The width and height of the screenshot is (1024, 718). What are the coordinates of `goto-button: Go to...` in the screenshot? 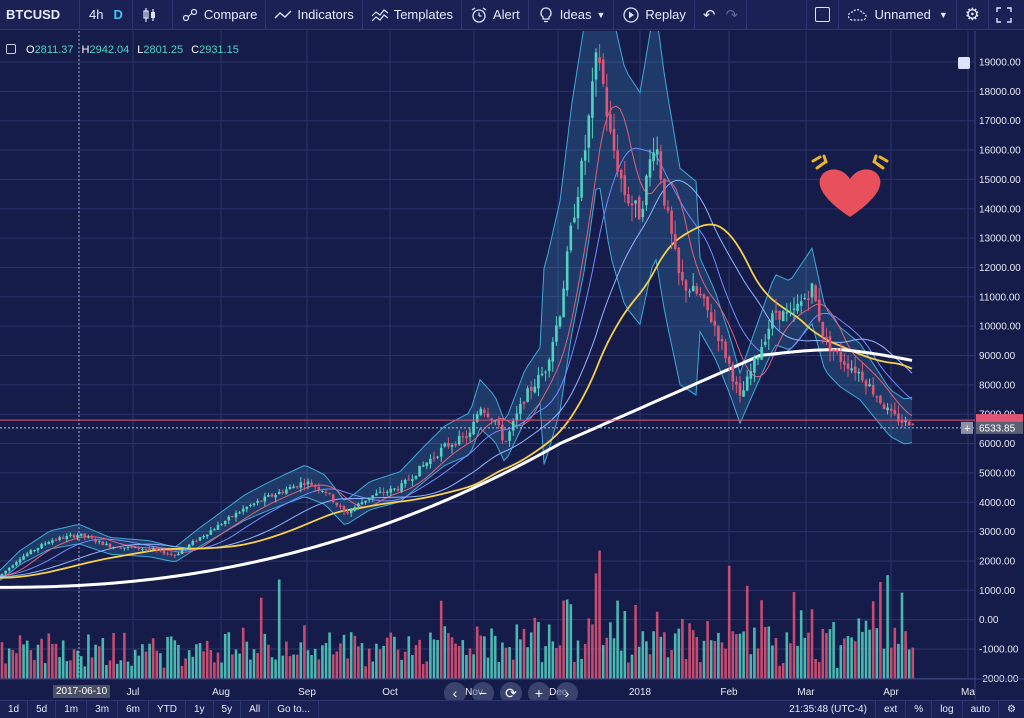 It's located at (294, 709).